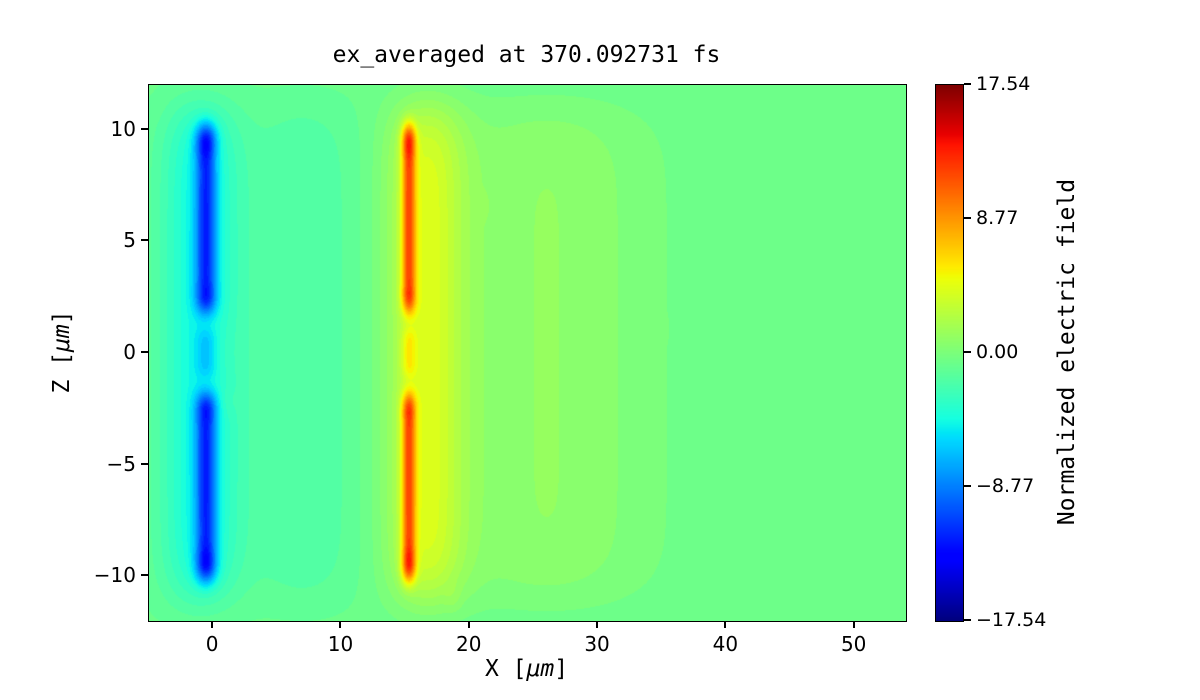 This screenshot has width=1200, height=700. What do you see at coordinates (123, 128) in the screenshot?
I see `y-tick-label: 10` at bounding box center [123, 128].